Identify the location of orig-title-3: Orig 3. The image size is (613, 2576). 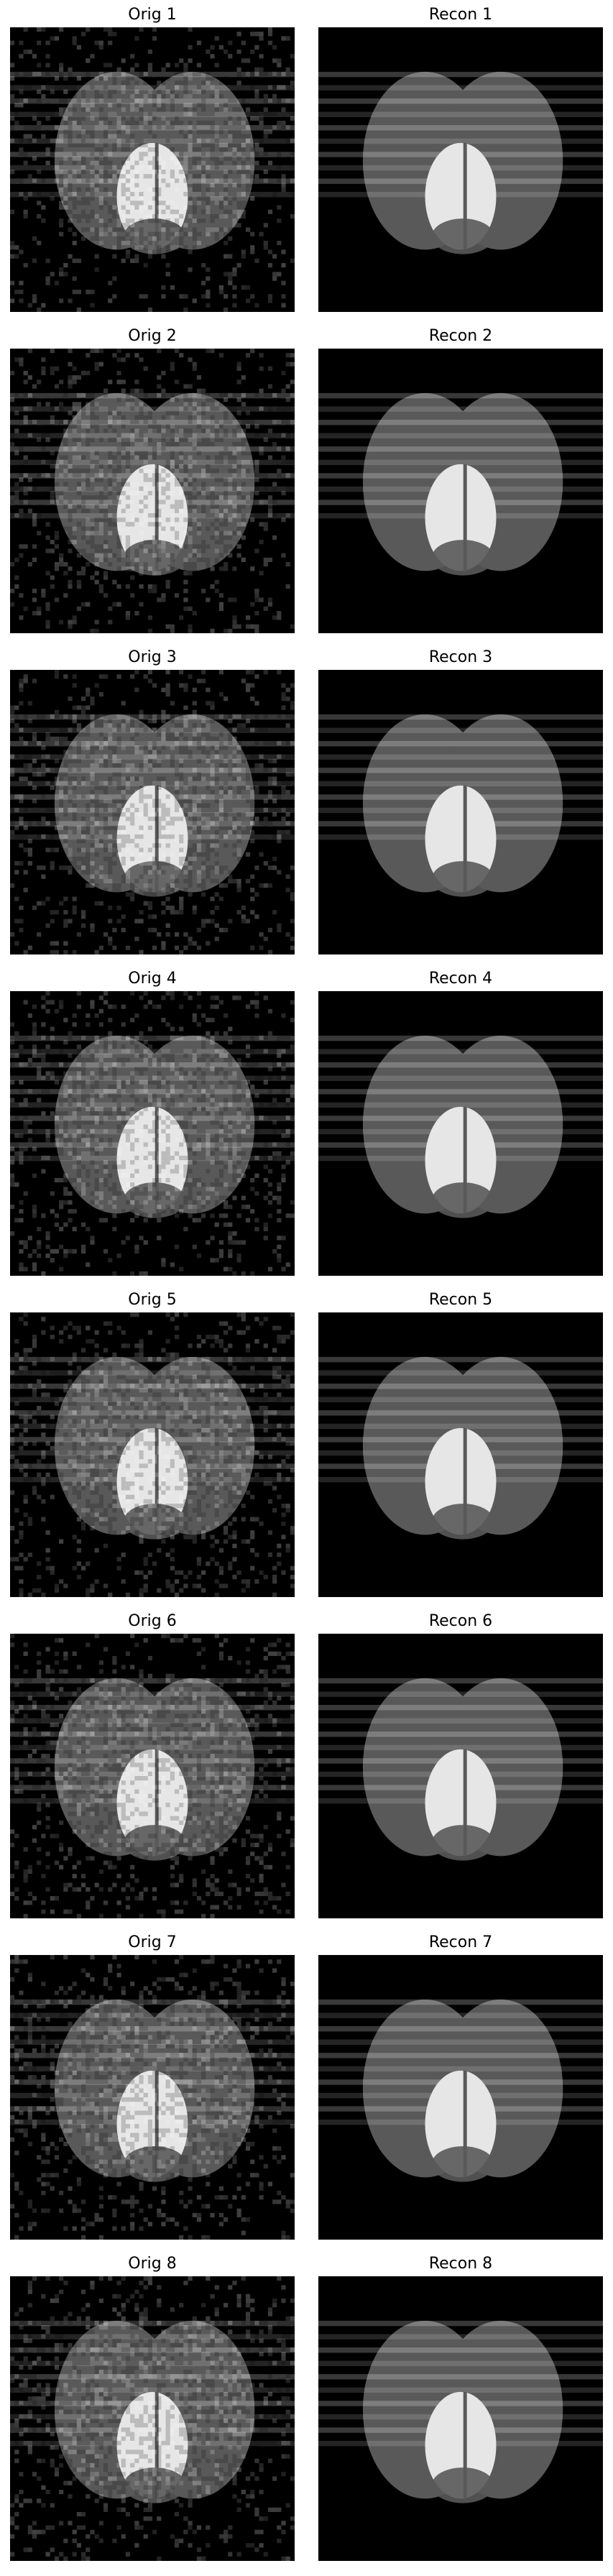
(152, 657).